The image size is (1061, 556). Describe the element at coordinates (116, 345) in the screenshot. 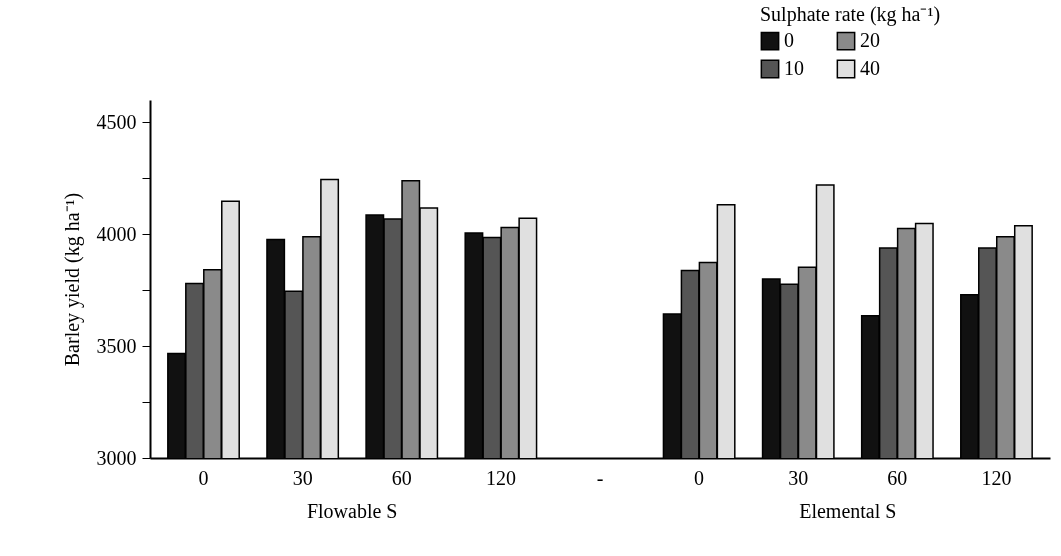

I see `y-tick-label: 3500` at that location.